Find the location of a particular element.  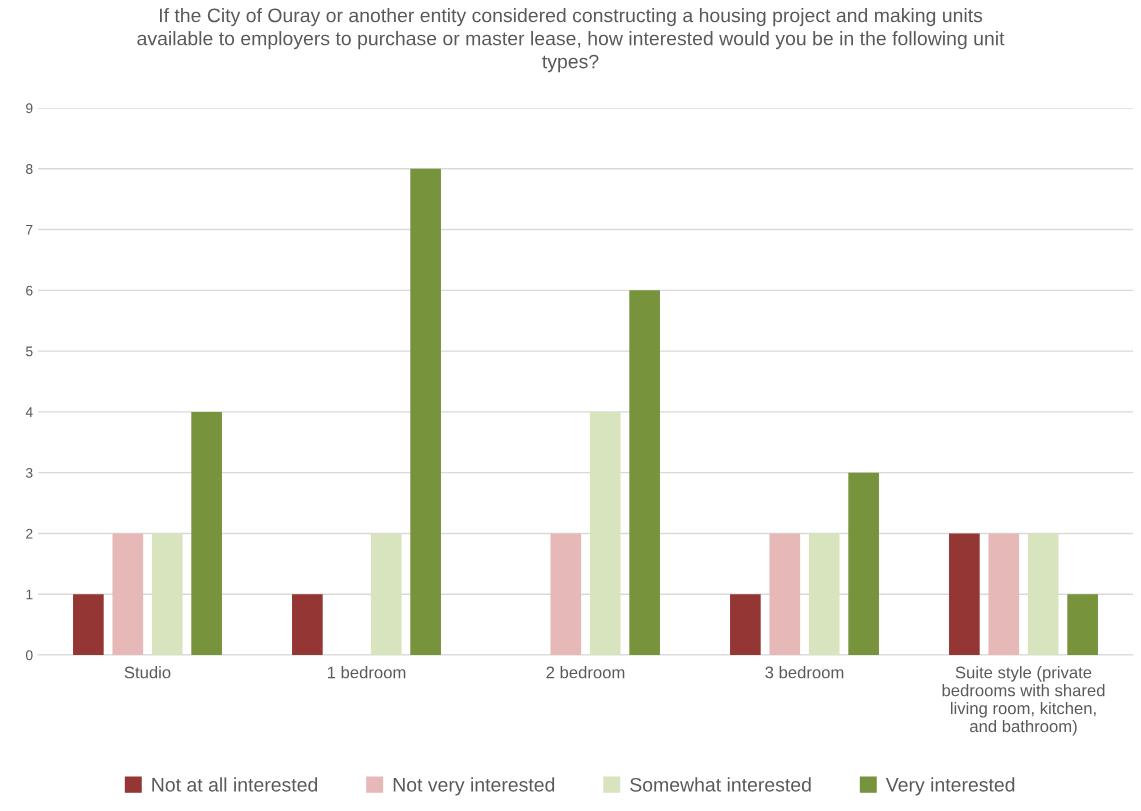

legend-label: Very interested is located at coordinates (950, 786).